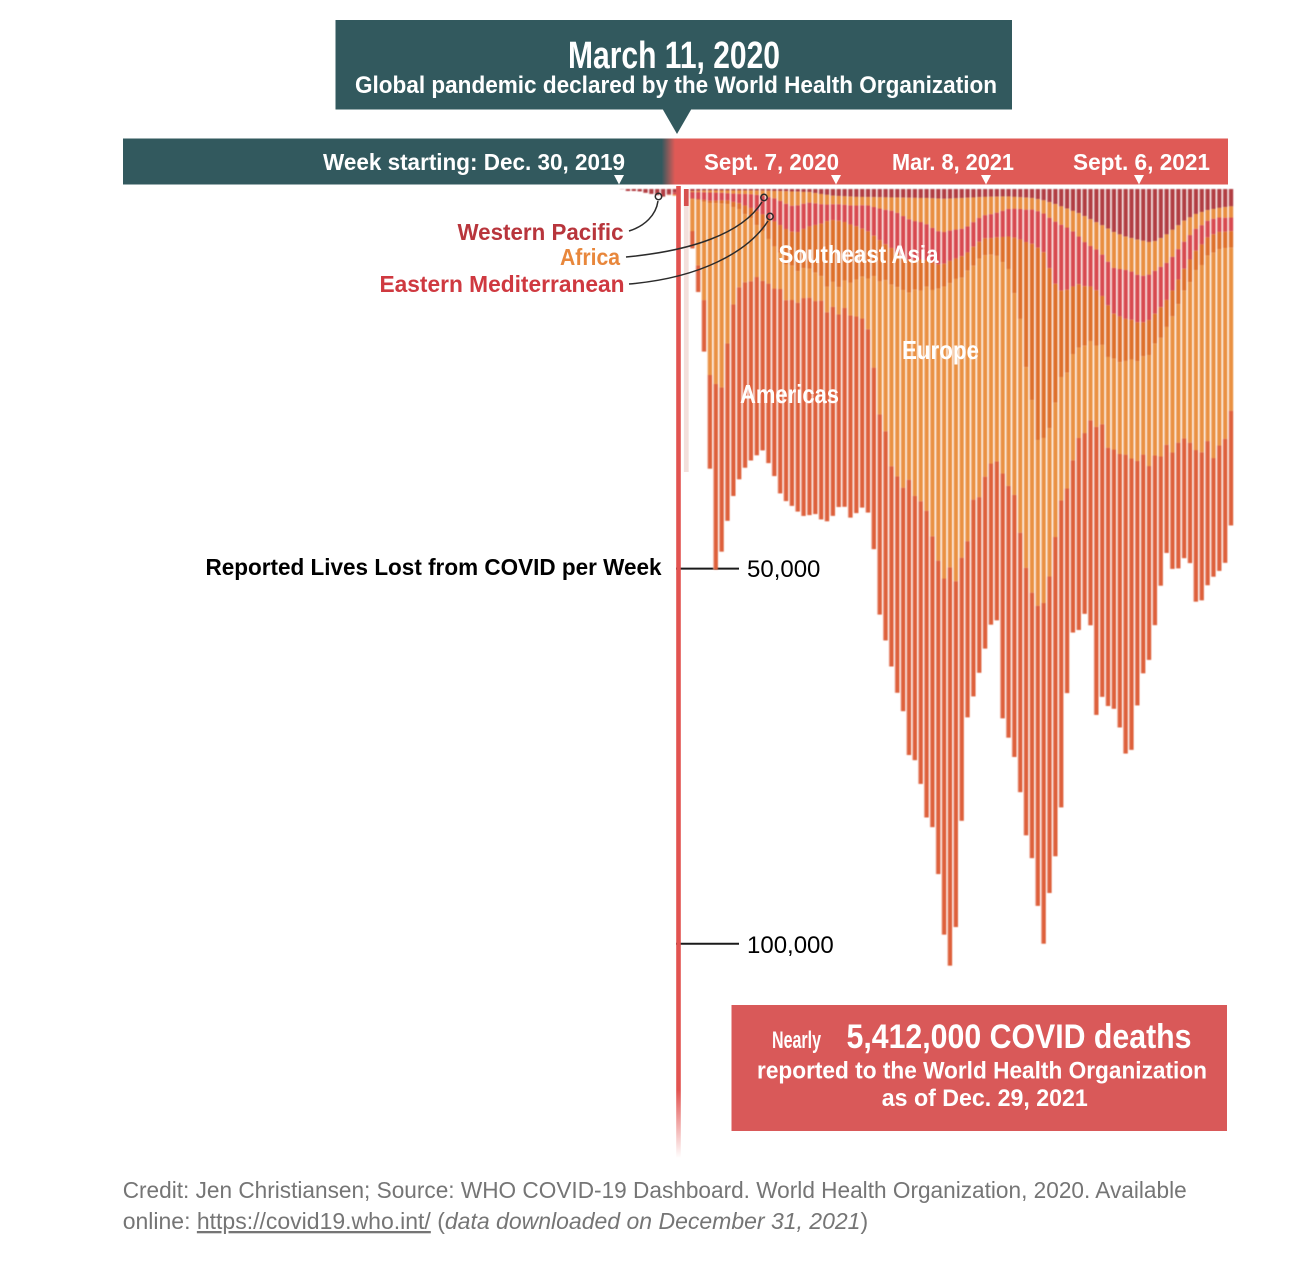 Image resolution: width=1310 pixels, height=1270 pixels. I want to click on svg-text: Western Pacific, so click(541, 232).